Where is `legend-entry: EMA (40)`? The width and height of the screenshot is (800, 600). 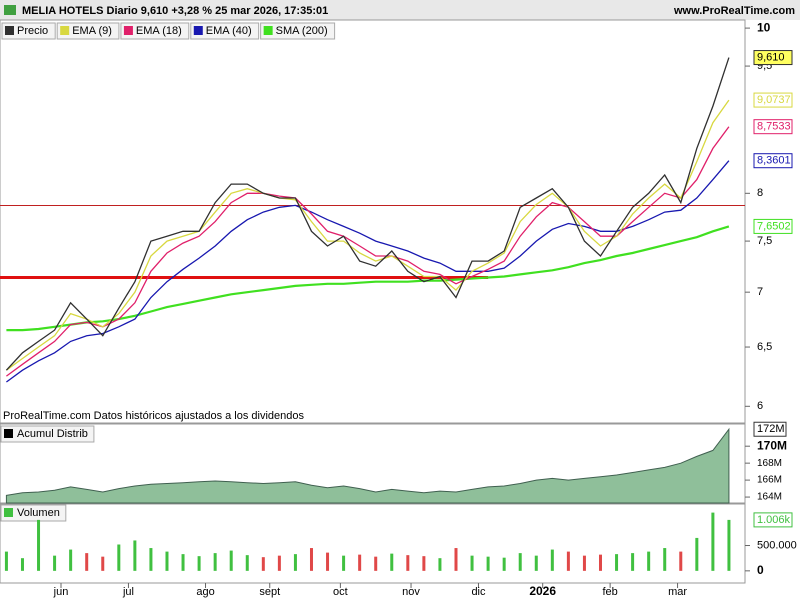
legend-entry: EMA (40) is located at coordinates (225, 31).